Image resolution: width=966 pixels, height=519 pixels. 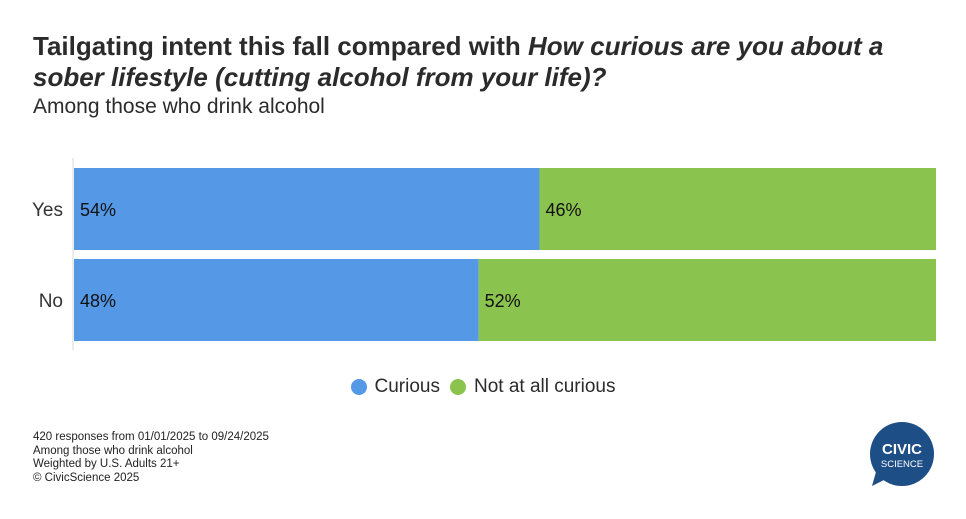 What do you see at coordinates (47, 210) in the screenshot?
I see `category-label-yes: Yes` at bounding box center [47, 210].